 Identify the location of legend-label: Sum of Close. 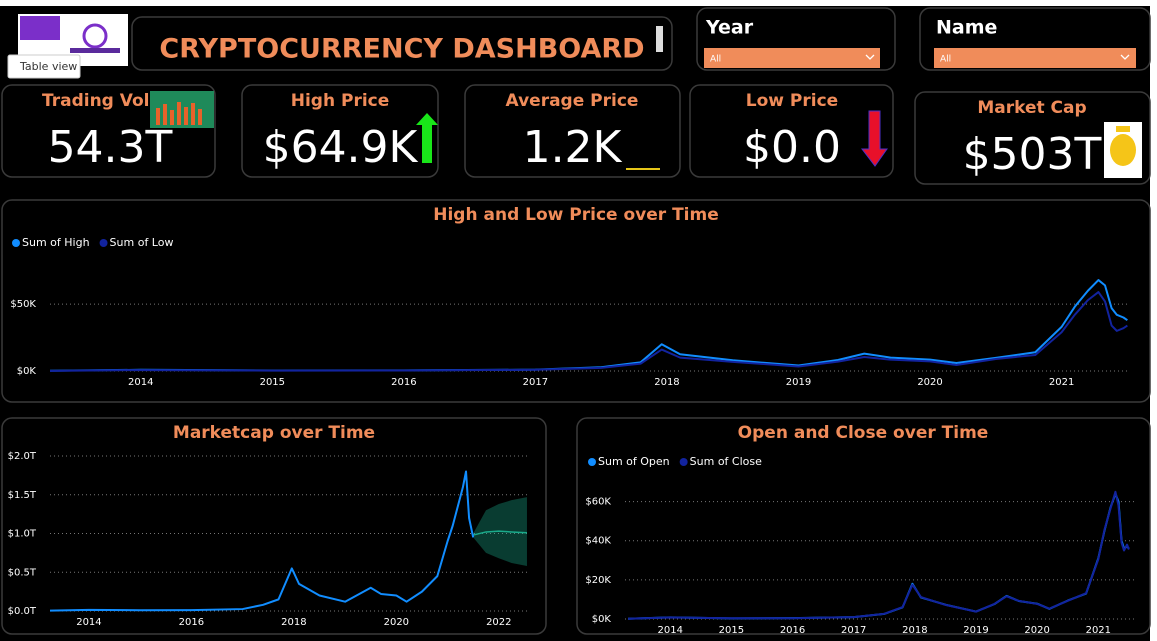
(726, 461).